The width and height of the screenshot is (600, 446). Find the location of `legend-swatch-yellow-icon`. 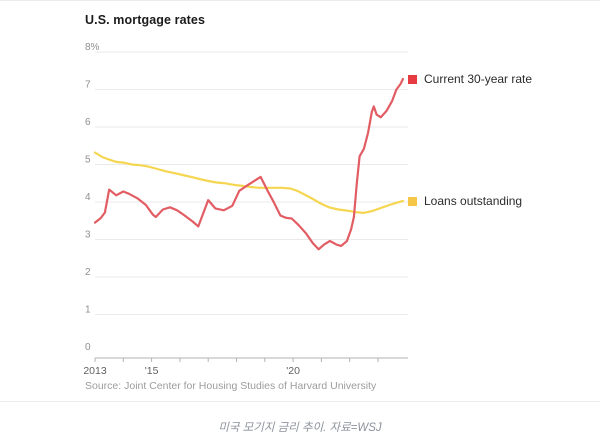

legend-swatch-yellow-icon is located at coordinates (412, 201).